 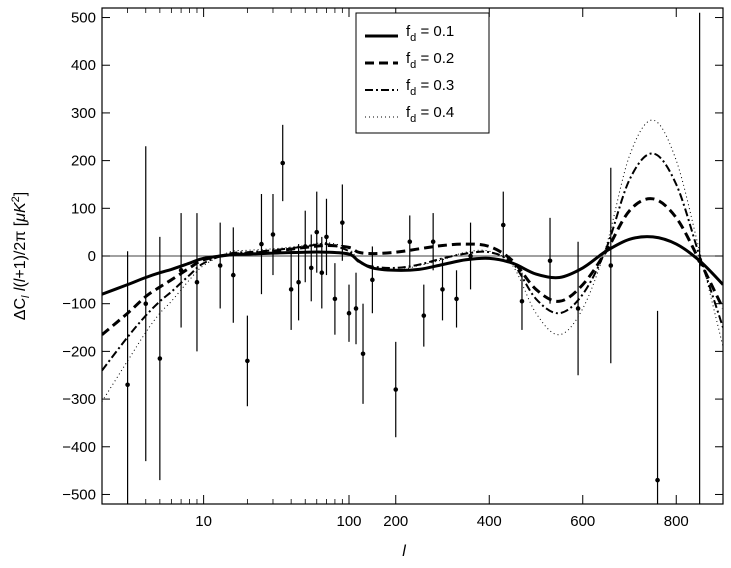 I want to click on x-axis-title: l, so click(x=404, y=551).